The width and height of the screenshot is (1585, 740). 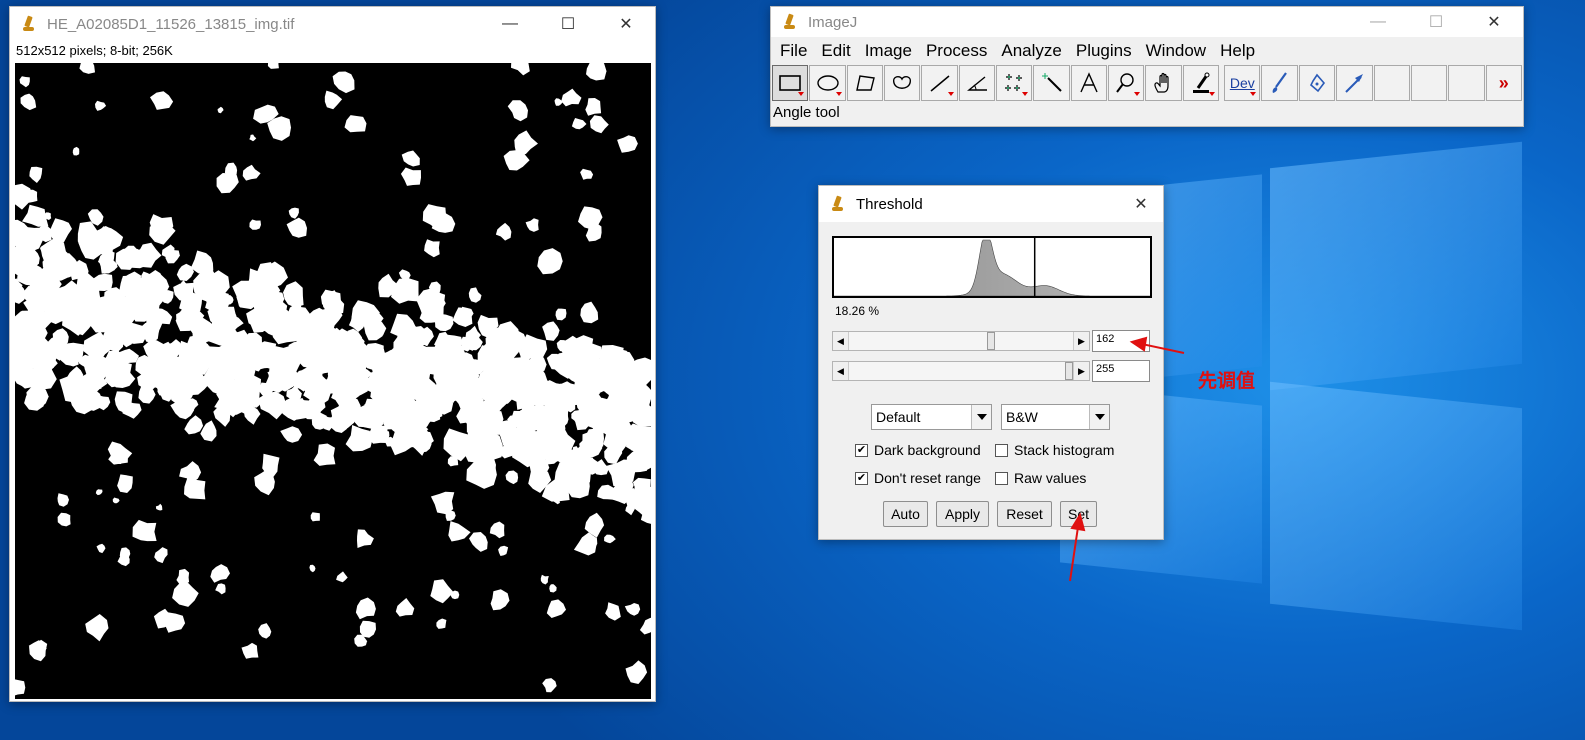 I want to click on apply-button: Apply, so click(x=962, y=514).